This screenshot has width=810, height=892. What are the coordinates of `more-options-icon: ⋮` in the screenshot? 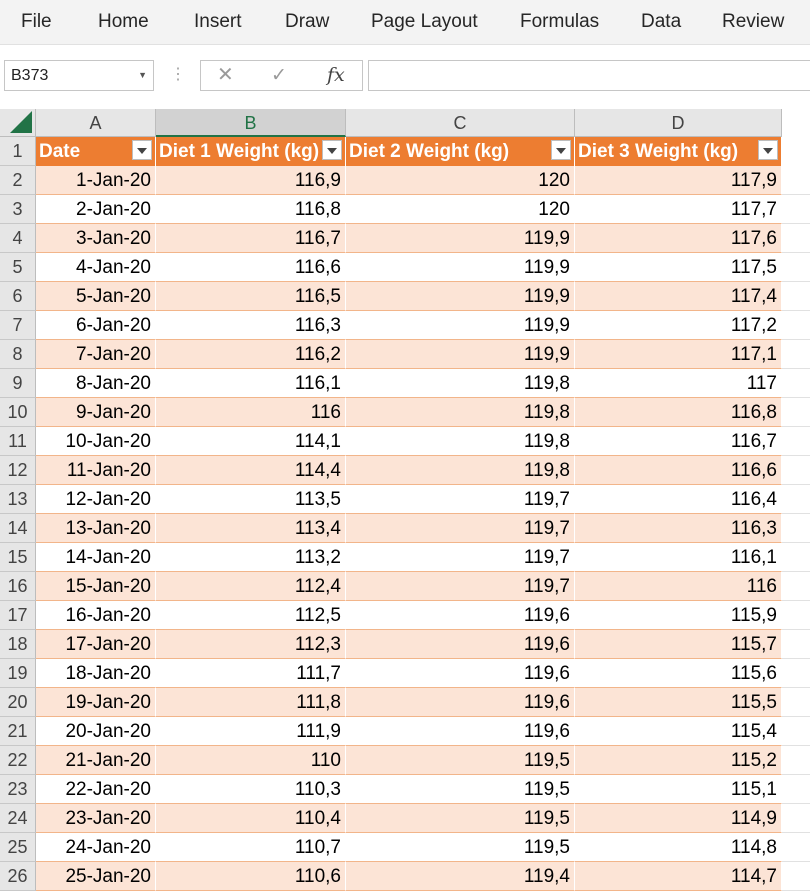 It's located at (178, 74).